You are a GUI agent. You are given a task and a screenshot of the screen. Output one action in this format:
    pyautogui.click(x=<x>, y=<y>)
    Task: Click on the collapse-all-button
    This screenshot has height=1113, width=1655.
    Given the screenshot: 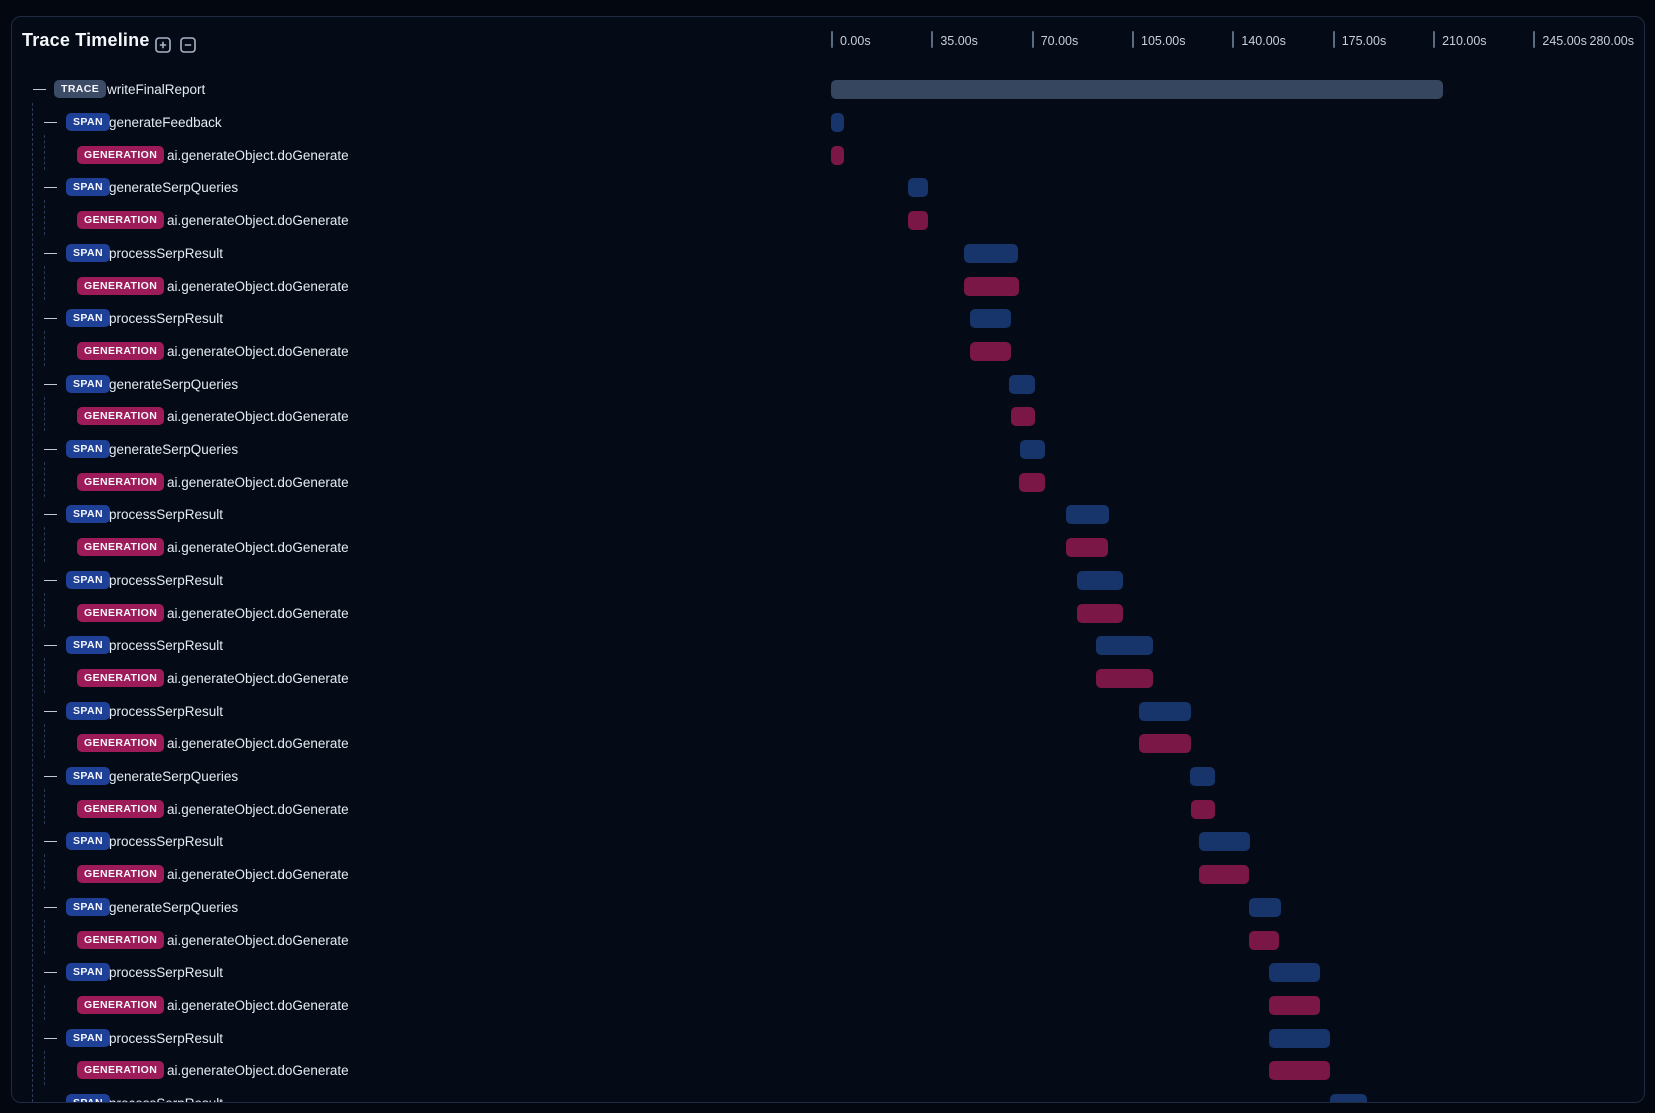 What is the action you would take?
    pyautogui.click(x=188, y=45)
    